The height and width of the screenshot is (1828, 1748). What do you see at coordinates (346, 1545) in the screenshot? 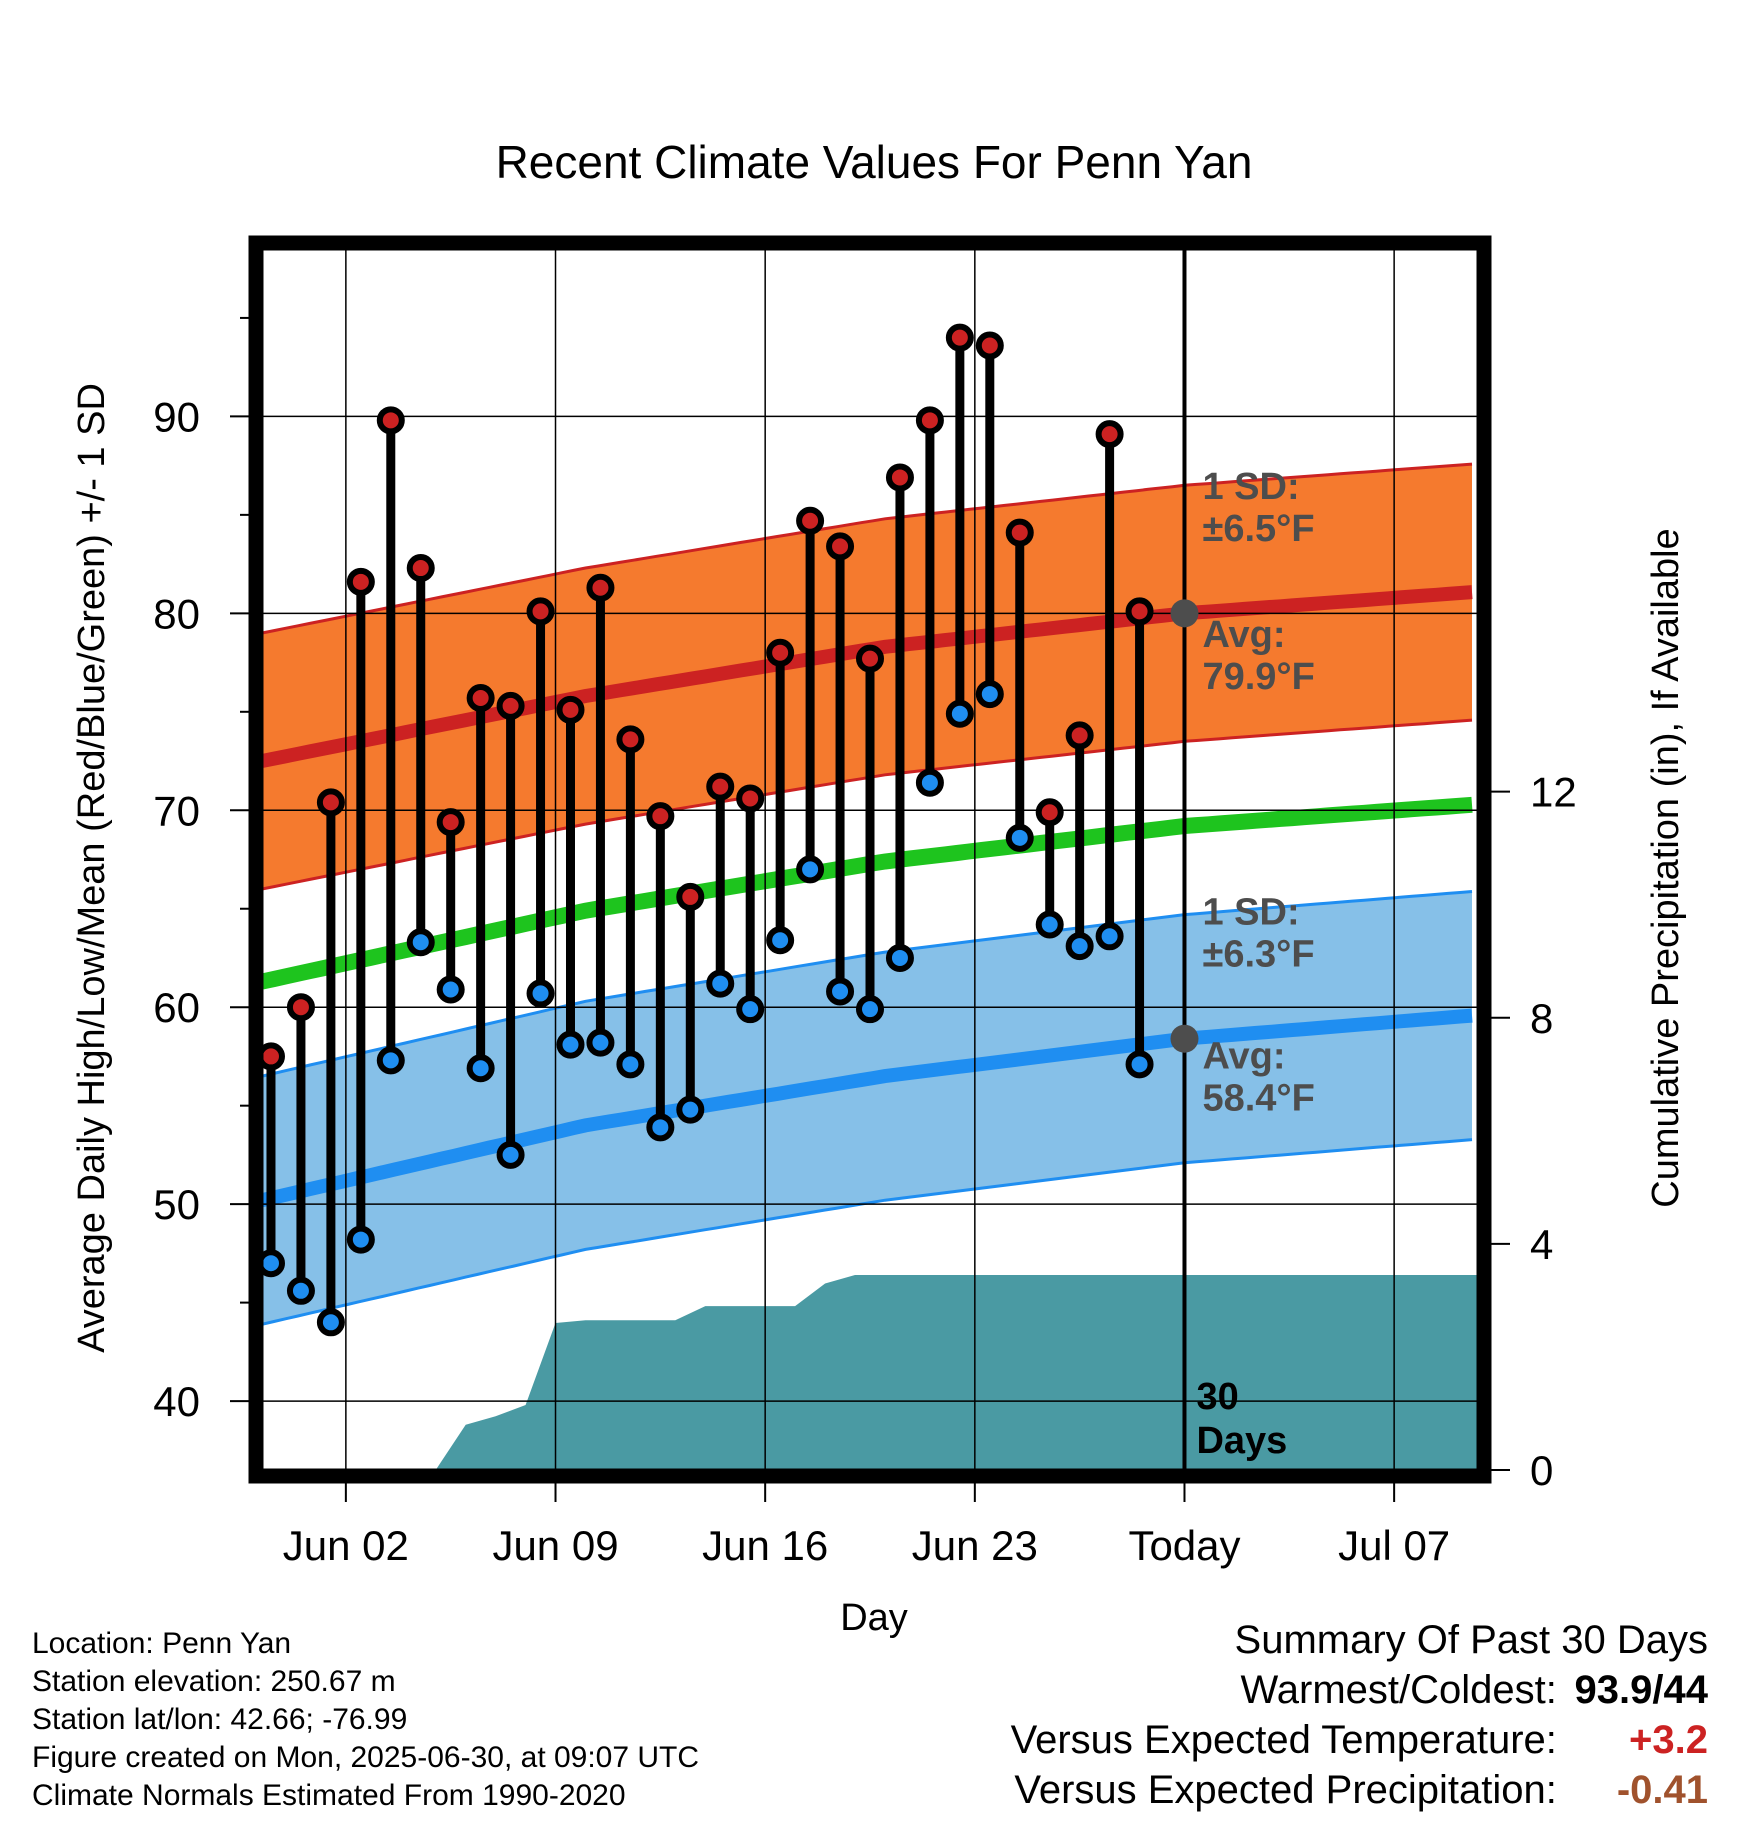
I see `x-tick-label: Jun 02` at bounding box center [346, 1545].